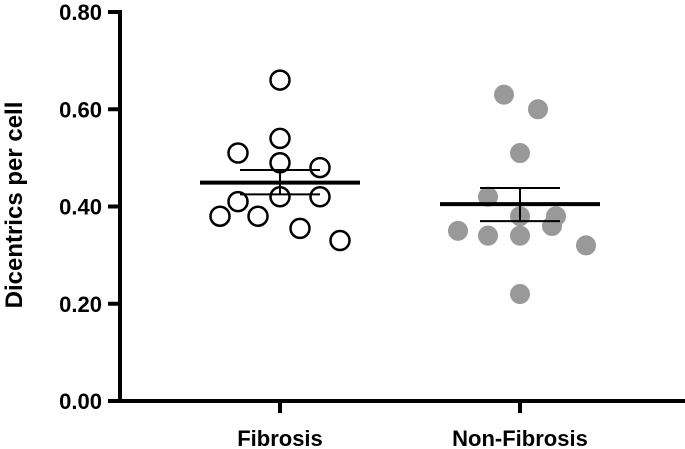 The width and height of the screenshot is (685, 449). I want to click on y-tick-label: 0.60, so click(80, 109).